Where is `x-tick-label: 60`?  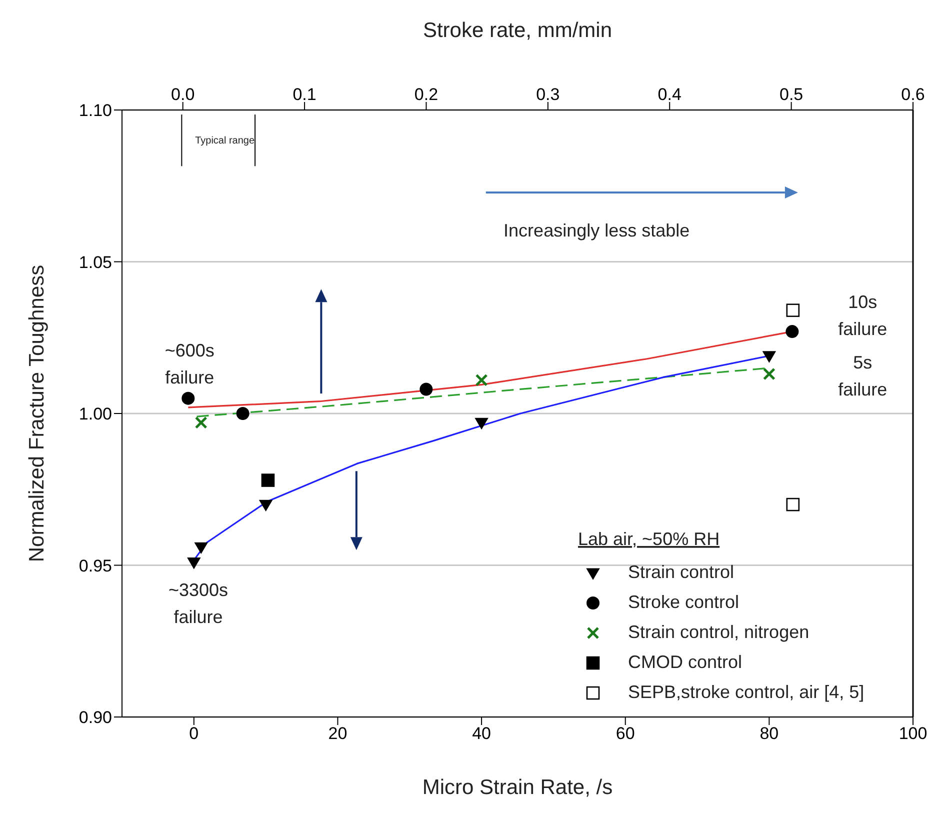 x-tick-label: 60 is located at coordinates (625, 734).